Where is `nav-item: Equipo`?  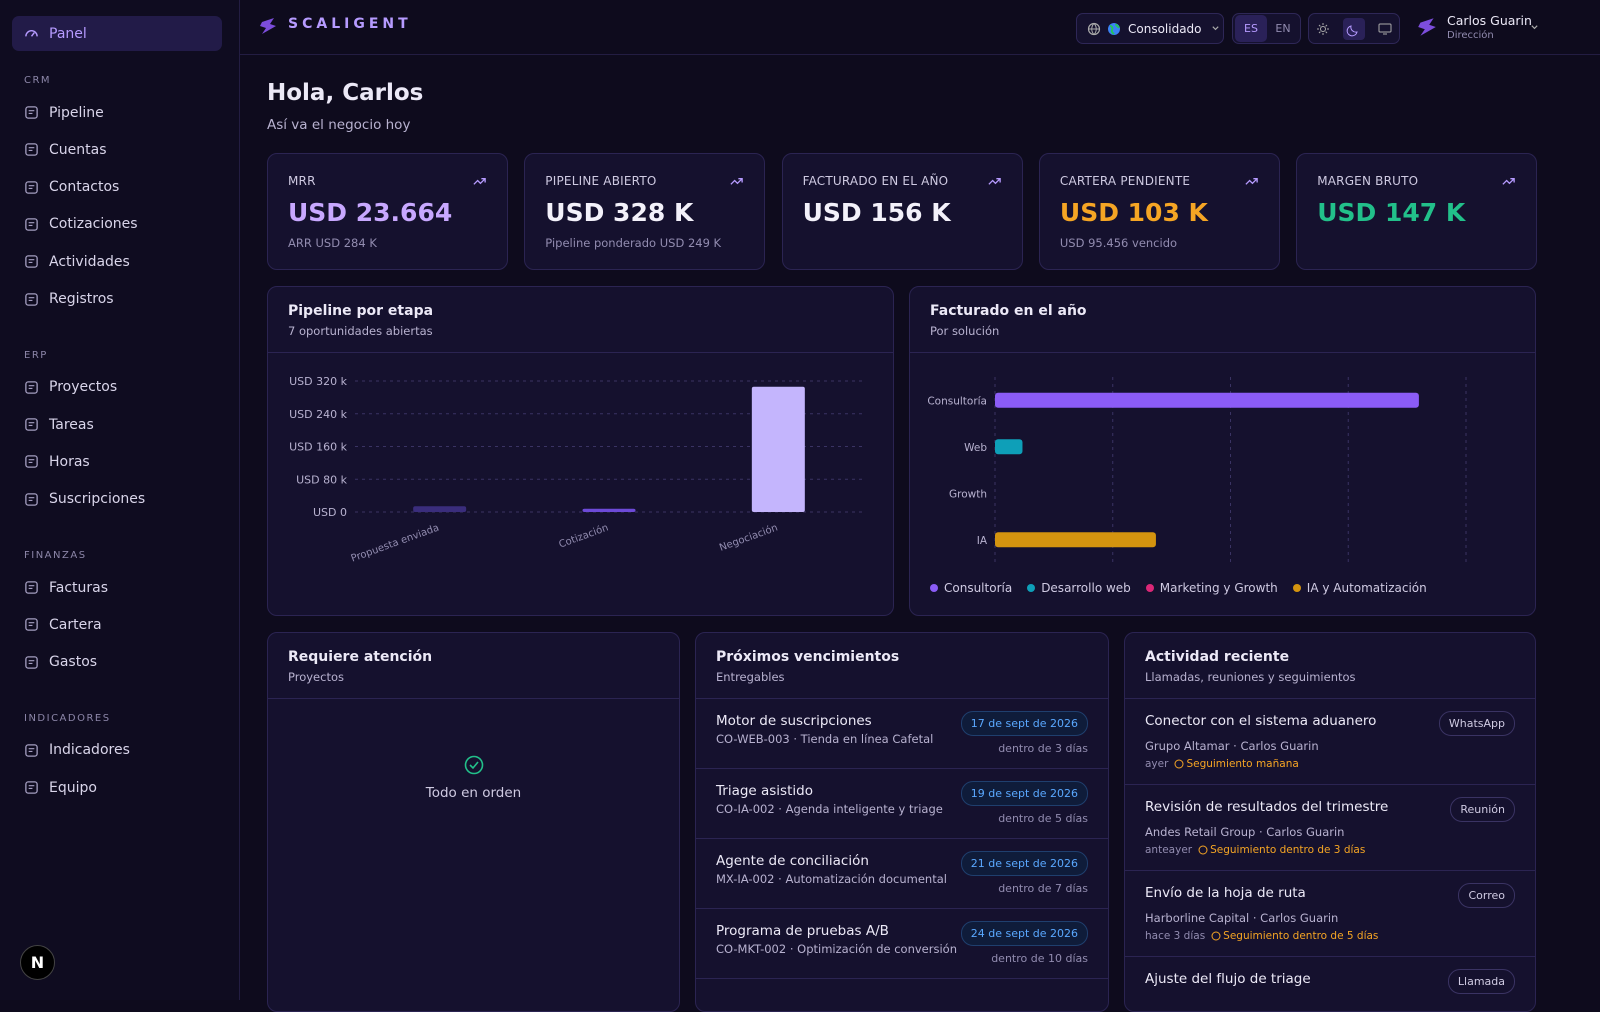 nav-item: Equipo is located at coordinates (117, 787).